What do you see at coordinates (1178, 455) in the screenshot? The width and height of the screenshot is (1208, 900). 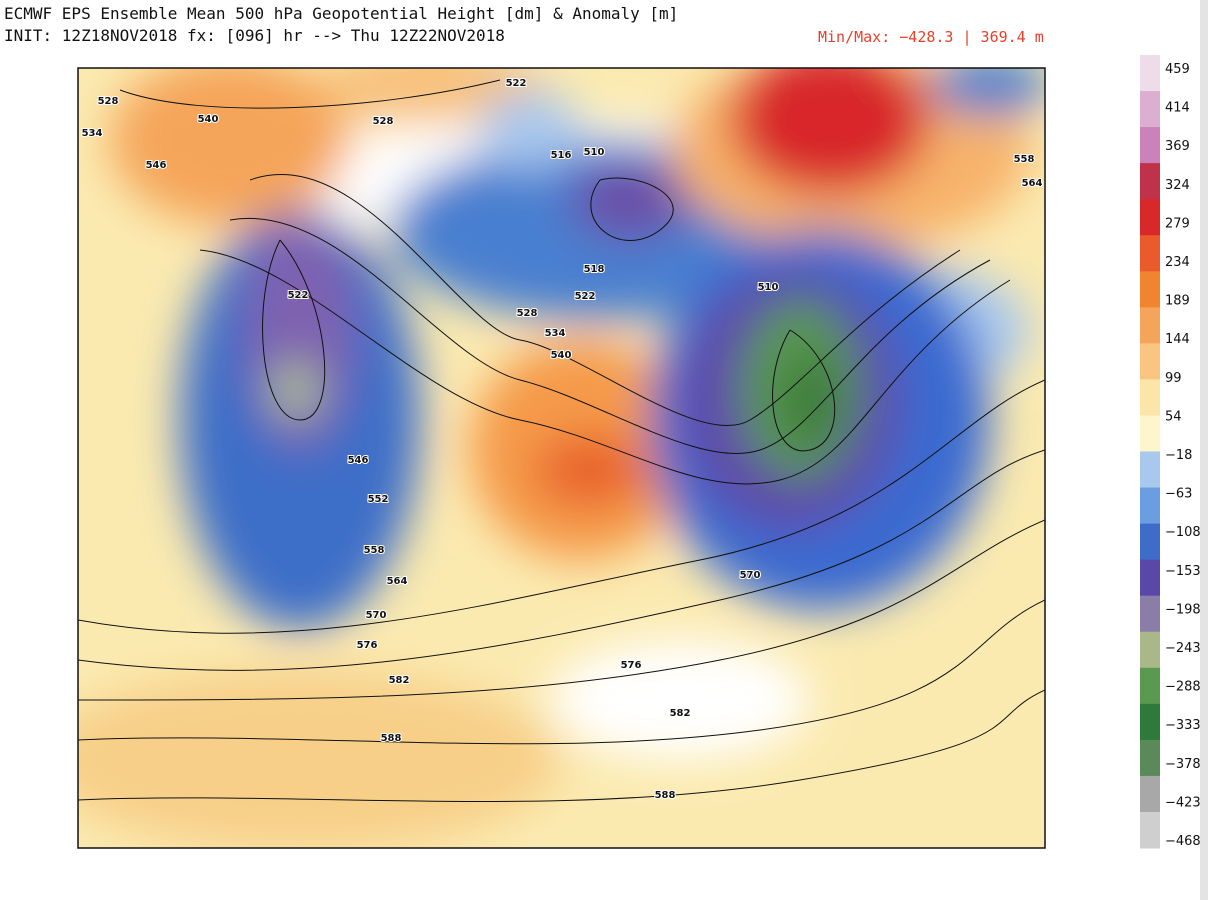 I see `colorbar-label: −18` at bounding box center [1178, 455].